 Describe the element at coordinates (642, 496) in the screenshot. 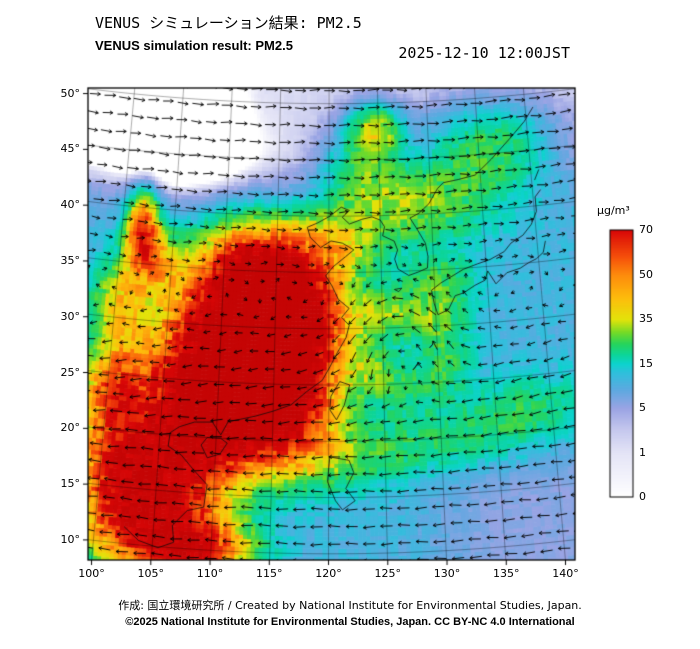

I see `colorbar-tick-label: 0` at that location.